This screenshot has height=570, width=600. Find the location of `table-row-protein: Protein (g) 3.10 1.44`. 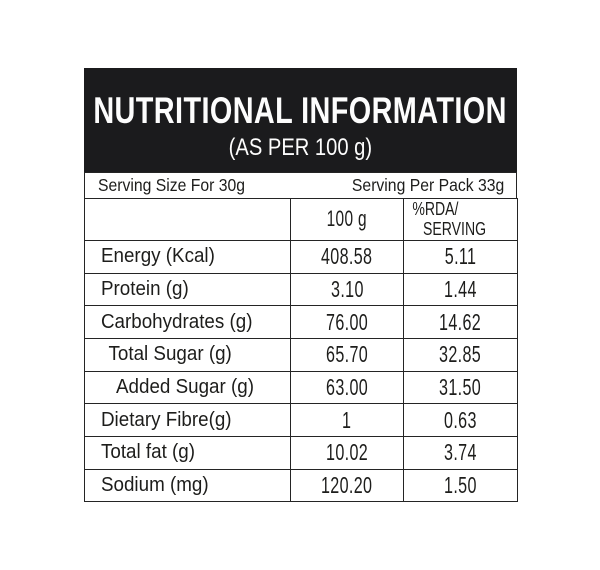

table-row-protein: Protein (g) 3.10 1.44 is located at coordinates (301, 289).